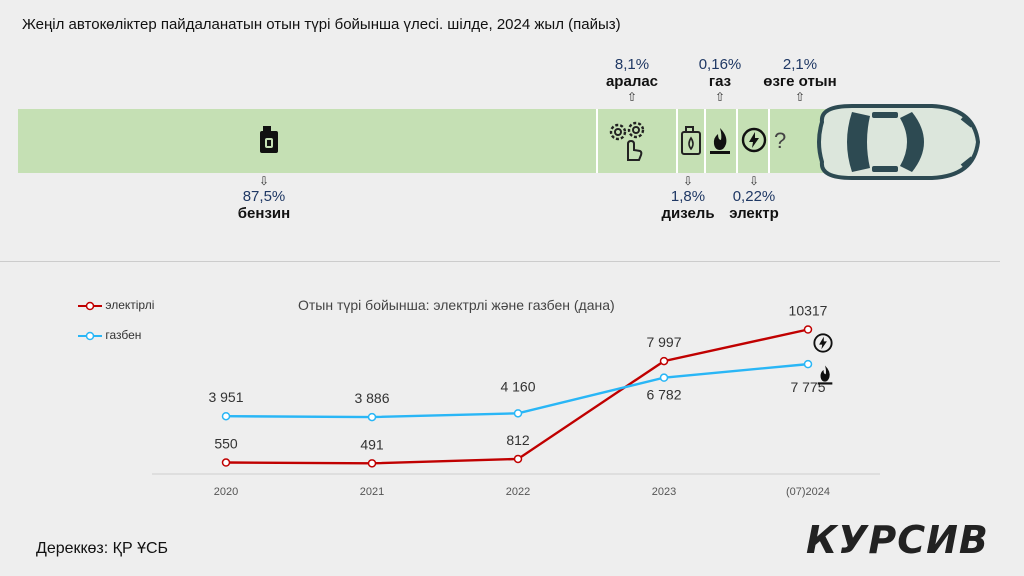 Image resolution: width=1024 pixels, height=576 pixels. I want to click on source-note: Дереккөз: ҚР ҰСБ, so click(102, 548).